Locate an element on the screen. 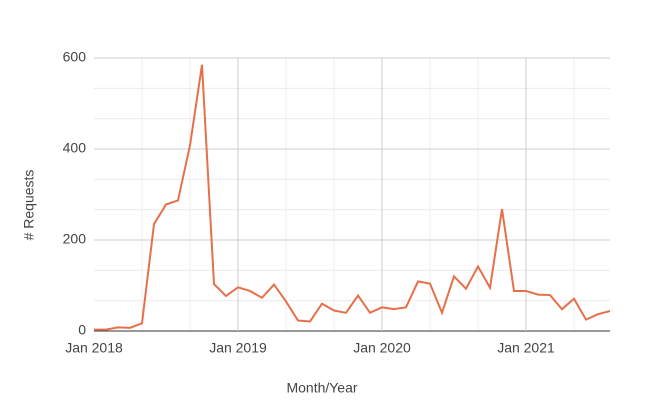  y-axis-label: # Requests is located at coordinates (29, 205).